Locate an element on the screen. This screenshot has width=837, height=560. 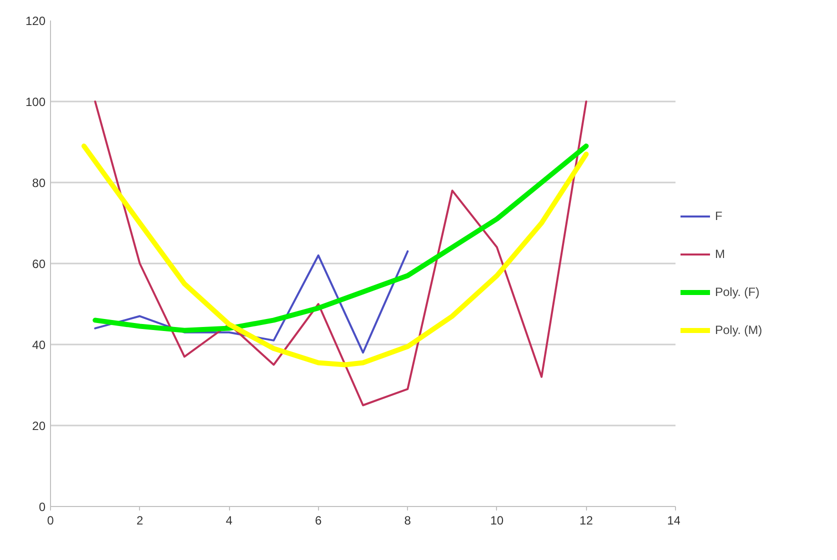
x-tick-label: 12 is located at coordinates (587, 521).